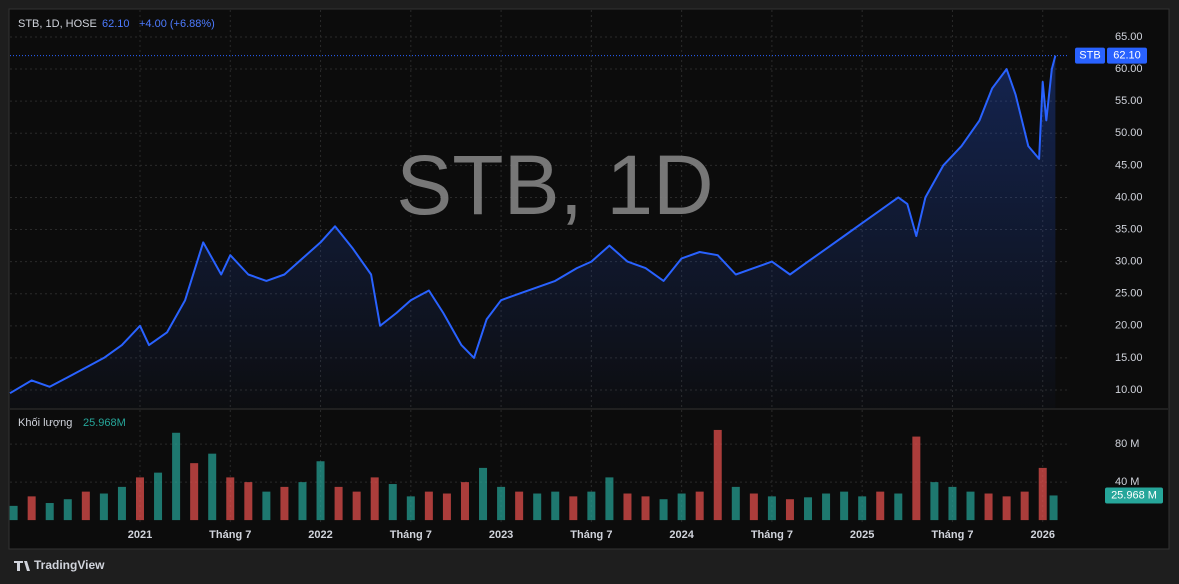 Image resolution: width=1179 pixels, height=584 pixels. What do you see at coordinates (104, 423) in the screenshot?
I see `volume-value: 25.968M` at bounding box center [104, 423].